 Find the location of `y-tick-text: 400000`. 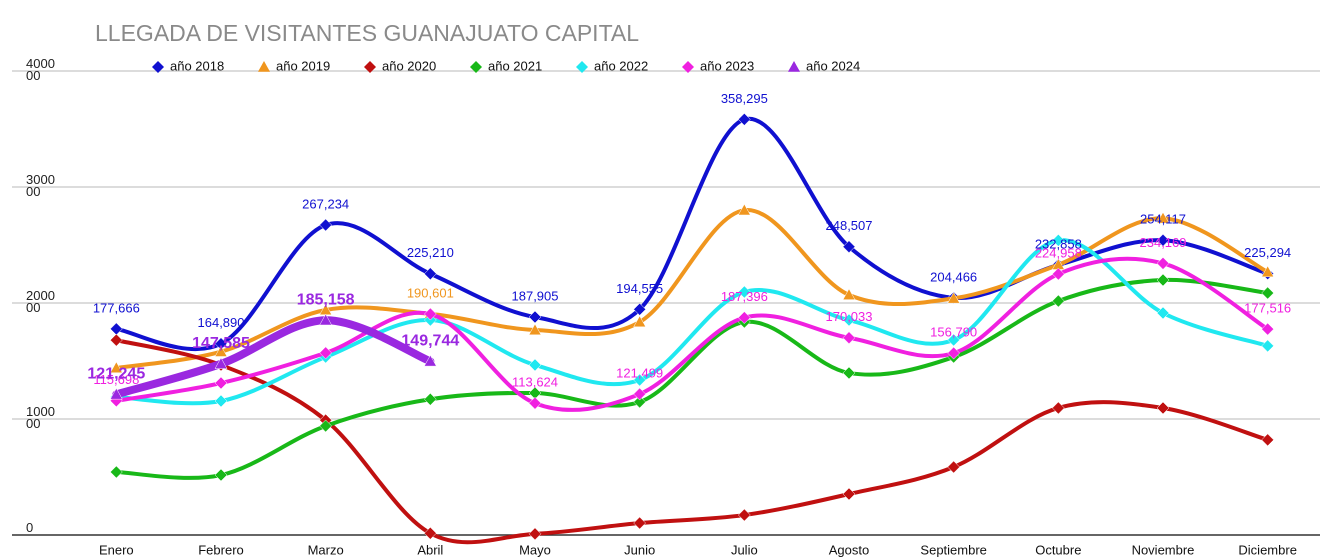

y-tick-text: 400000 is located at coordinates (40, 70).